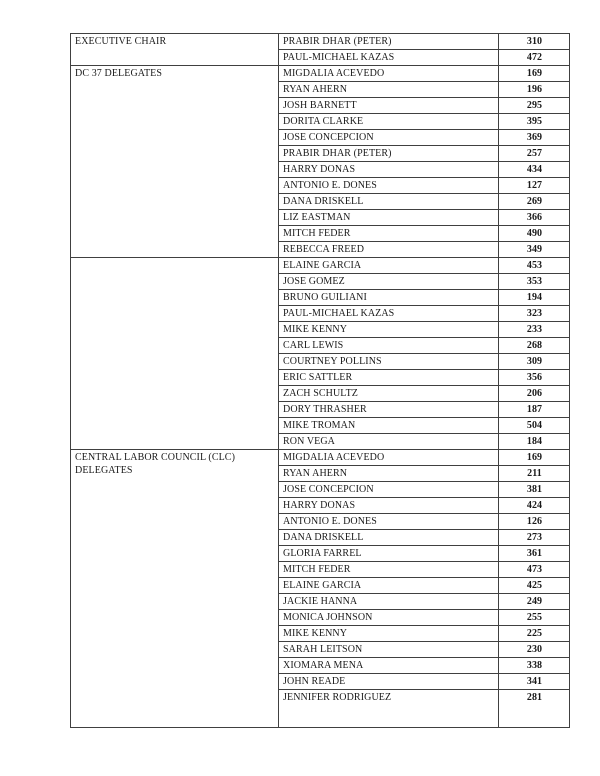 This screenshot has width=600, height=776. What do you see at coordinates (534, 708) in the screenshot?
I see `vote-count: 281` at bounding box center [534, 708].